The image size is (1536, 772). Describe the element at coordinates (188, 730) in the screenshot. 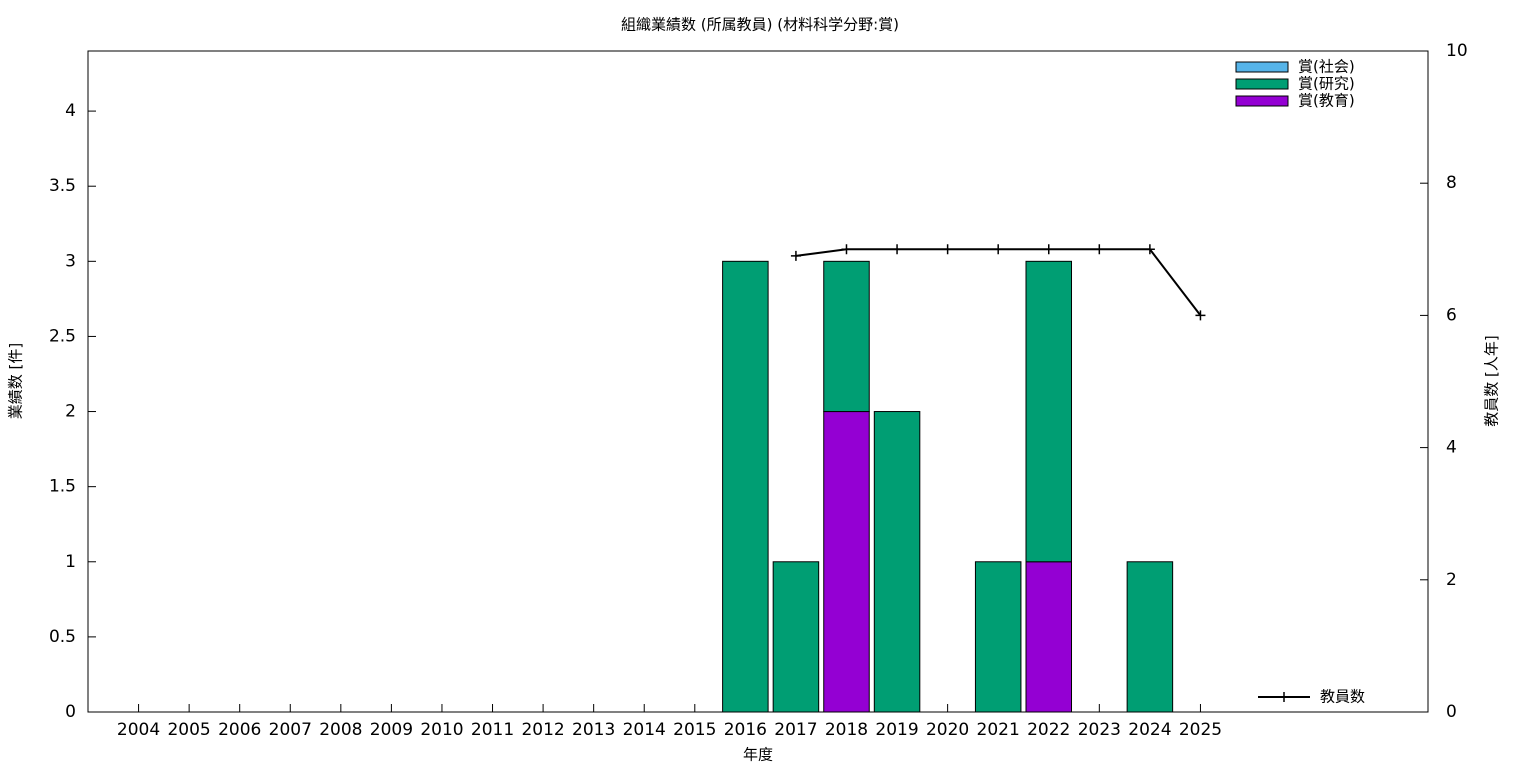

I see `x-tick-label: 2005` at that location.